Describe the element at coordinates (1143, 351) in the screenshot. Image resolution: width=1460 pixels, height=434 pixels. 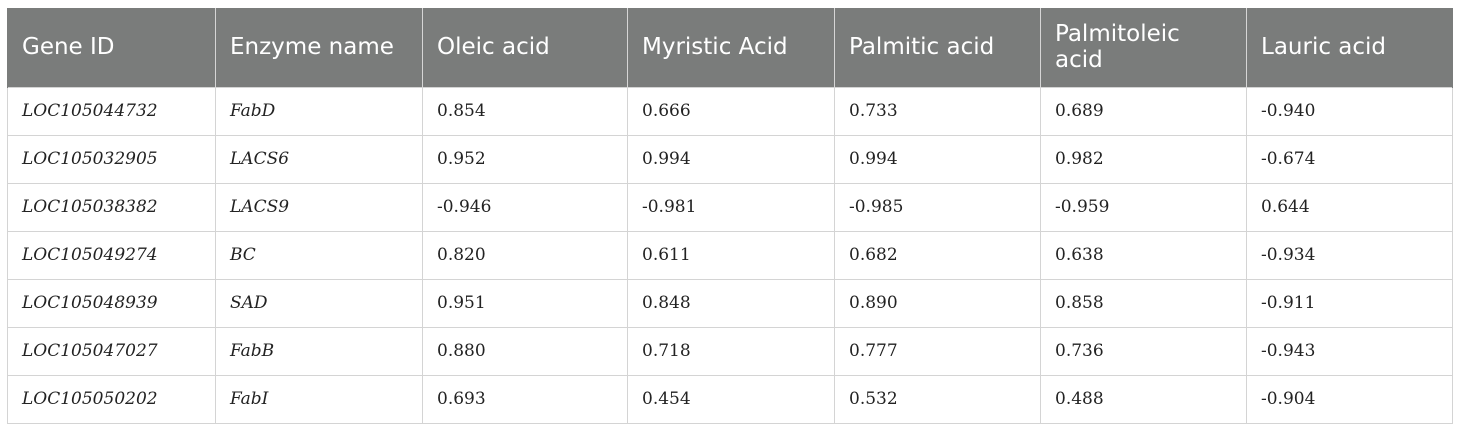
I see `cell-palmitoleic-acid: 0.736` at that location.